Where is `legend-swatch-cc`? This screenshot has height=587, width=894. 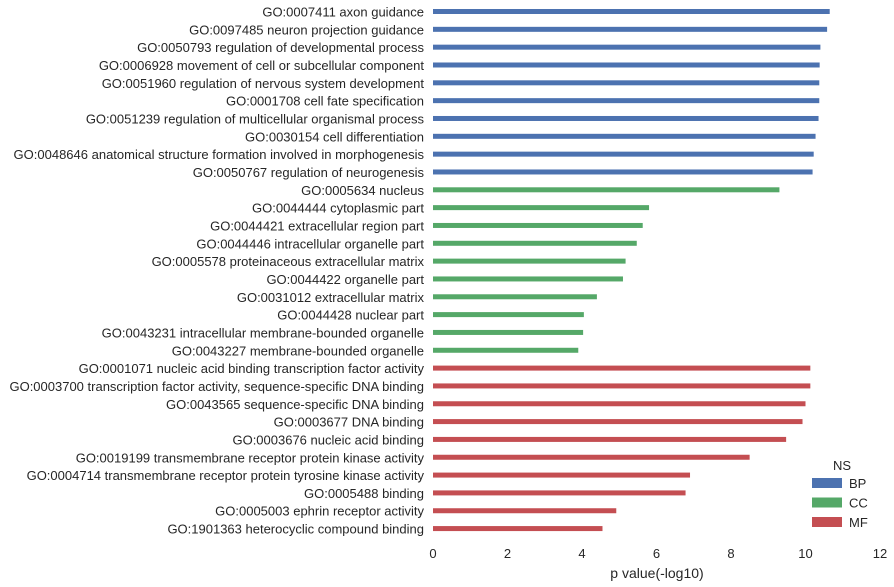 legend-swatch-cc is located at coordinates (827, 502).